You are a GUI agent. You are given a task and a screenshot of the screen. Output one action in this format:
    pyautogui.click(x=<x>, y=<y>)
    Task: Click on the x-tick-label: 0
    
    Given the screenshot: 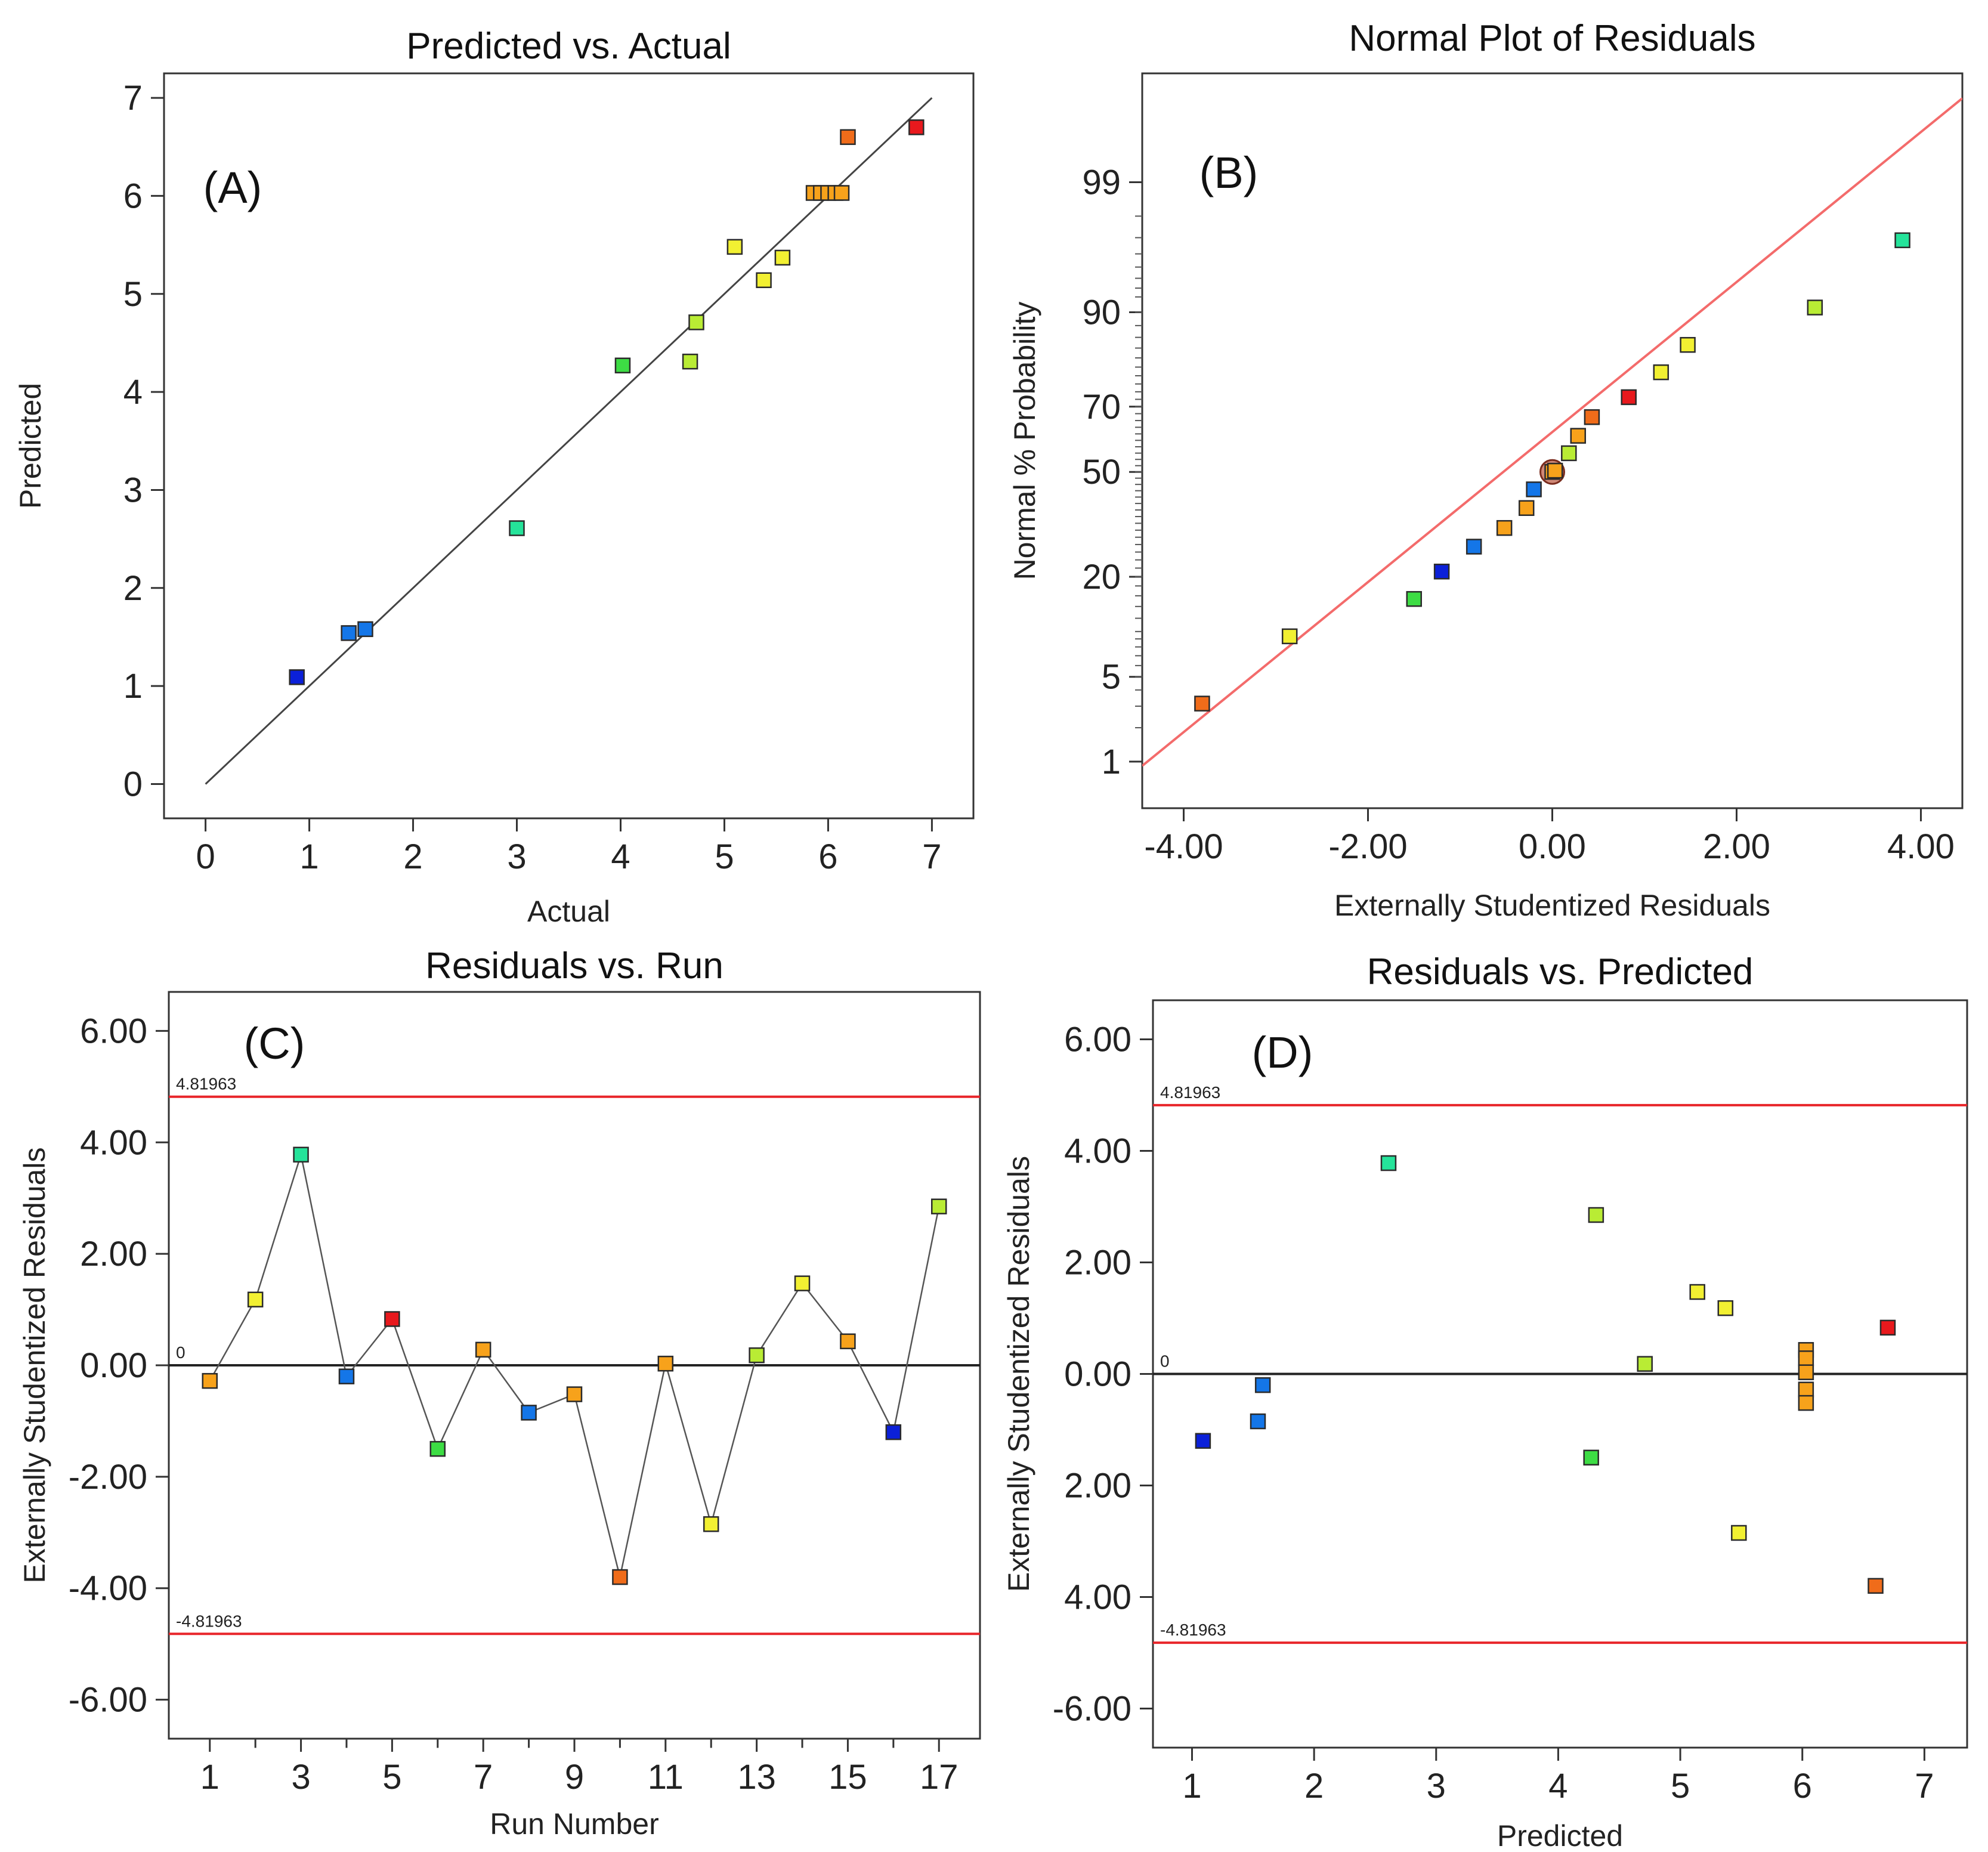 What is the action you would take?
    pyautogui.click(x=205, y=856)
    